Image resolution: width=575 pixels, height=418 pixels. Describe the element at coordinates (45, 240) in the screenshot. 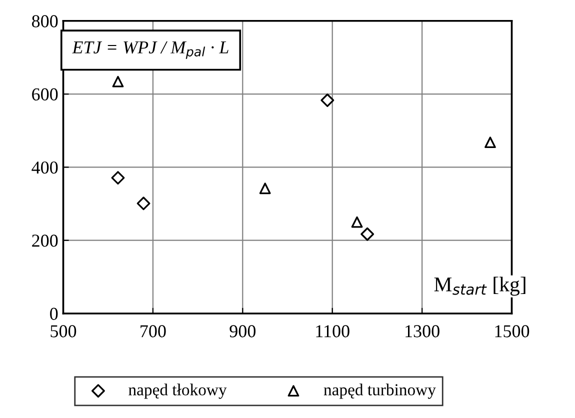

I see `y-tick-label: 200` at that location.